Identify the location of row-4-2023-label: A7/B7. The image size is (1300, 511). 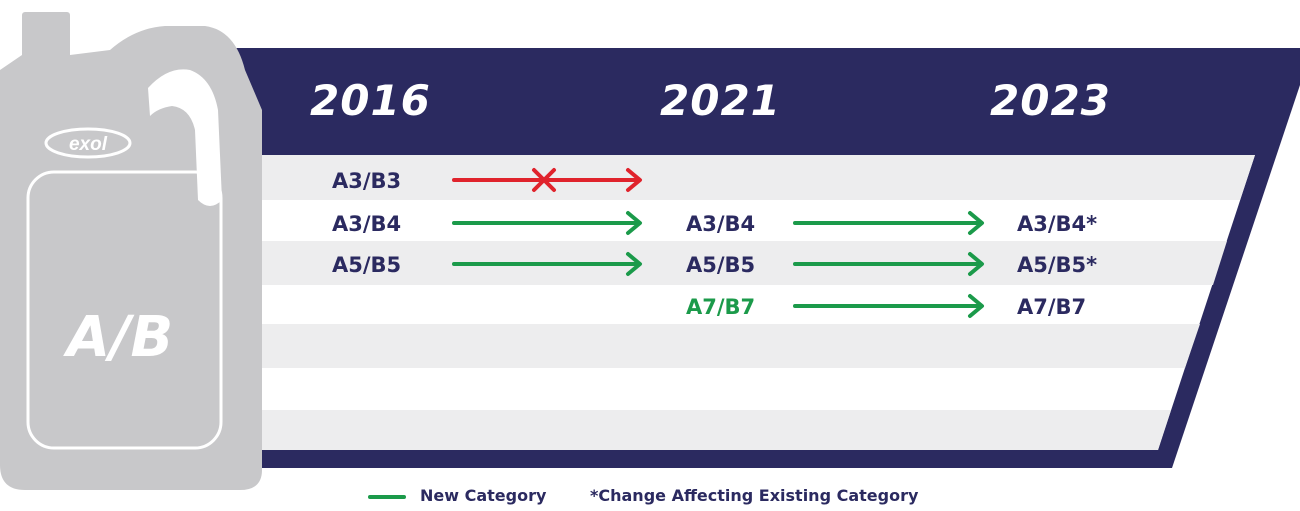
(1052, 307).